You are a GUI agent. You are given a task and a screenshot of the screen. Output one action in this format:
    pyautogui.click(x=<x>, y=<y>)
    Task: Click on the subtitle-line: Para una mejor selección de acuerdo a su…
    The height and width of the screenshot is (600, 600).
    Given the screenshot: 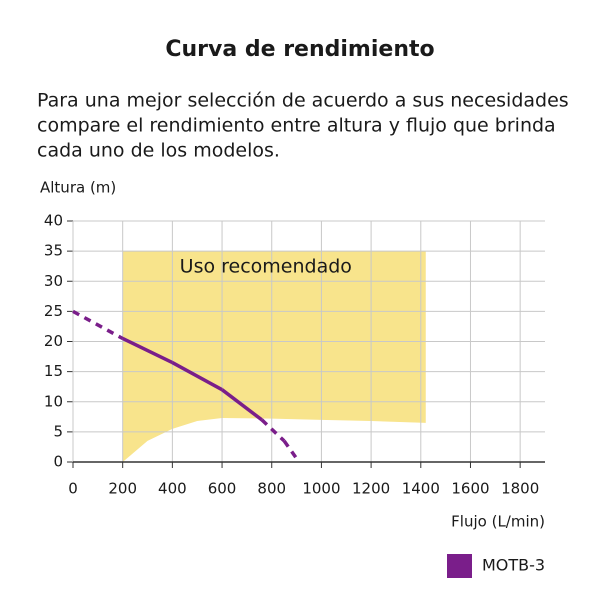 What is the action you would take?
    pyautogui.click(x=303, y=101)
    